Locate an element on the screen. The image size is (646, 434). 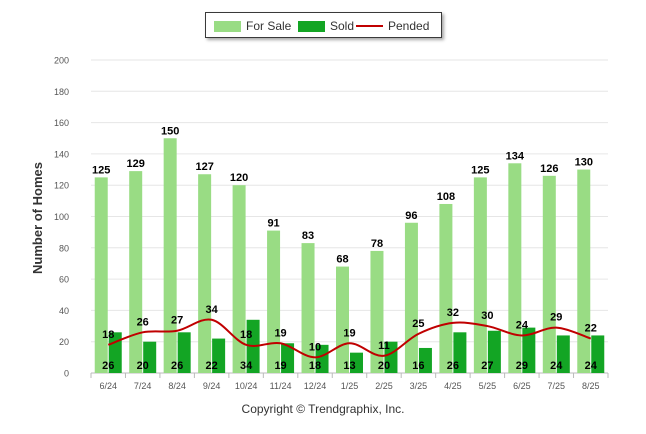
sold-swatch is located at coordinates (311, 26).